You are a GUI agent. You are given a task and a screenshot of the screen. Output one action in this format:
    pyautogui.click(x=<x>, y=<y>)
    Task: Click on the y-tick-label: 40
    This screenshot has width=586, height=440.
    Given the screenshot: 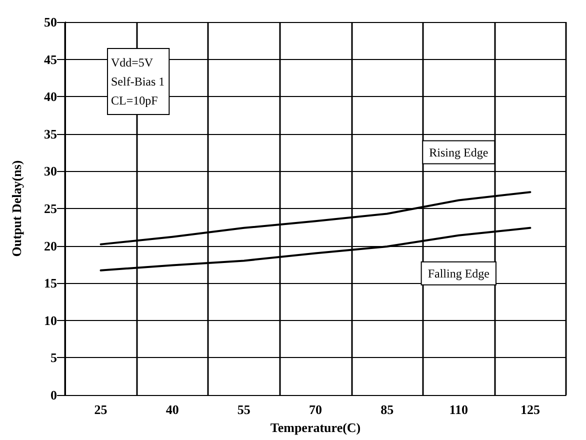 What is the action you would take?
    pyautogui.click(x=50, y=96)
    